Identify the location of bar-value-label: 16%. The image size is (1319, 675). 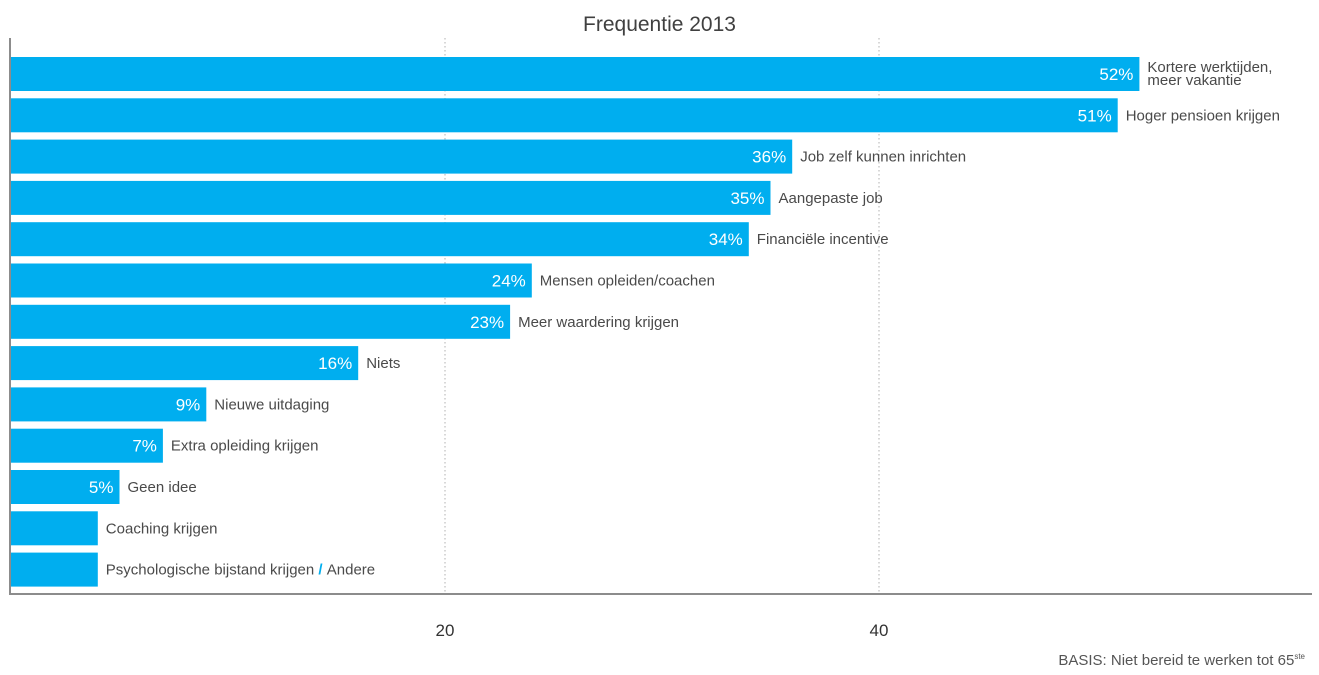
(335, 363).